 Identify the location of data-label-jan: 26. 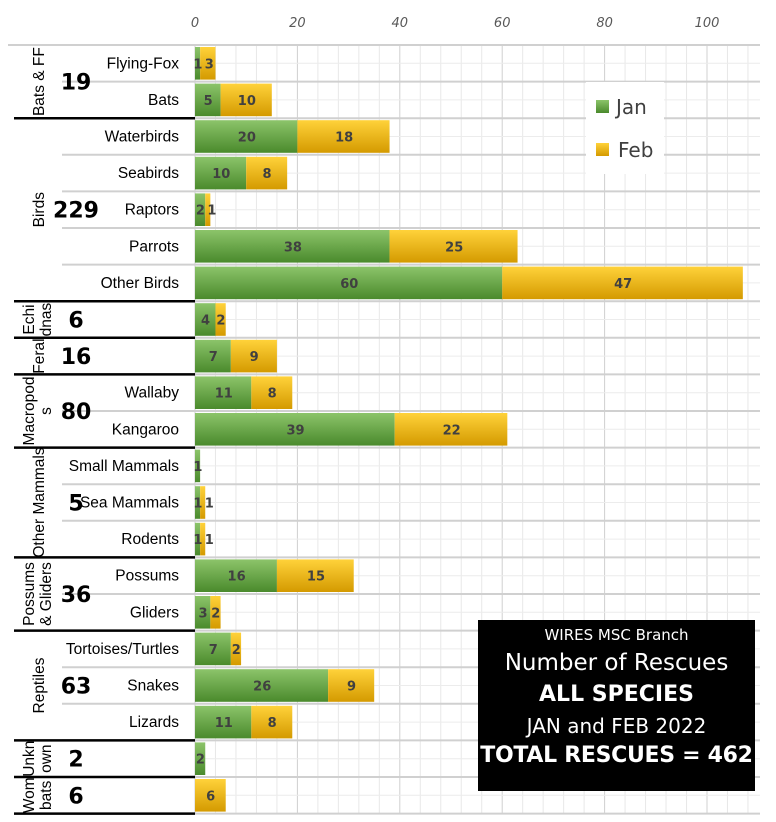
(262, 687).